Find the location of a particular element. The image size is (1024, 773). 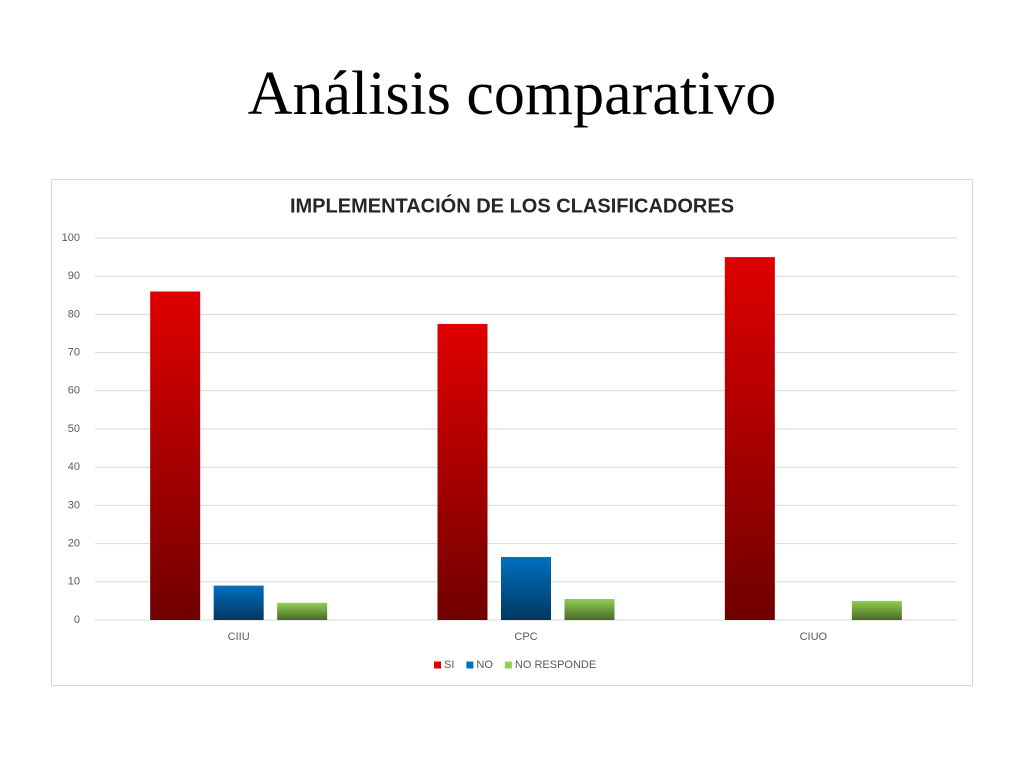

slide-title: Análisis comparativo is located at coordinates (512, 94).